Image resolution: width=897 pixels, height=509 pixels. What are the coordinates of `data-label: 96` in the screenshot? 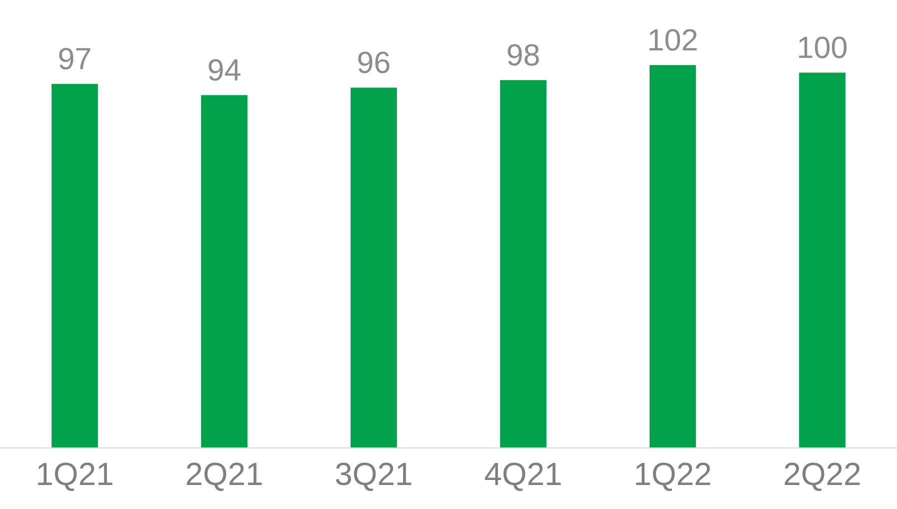 It's located at (374, 63).